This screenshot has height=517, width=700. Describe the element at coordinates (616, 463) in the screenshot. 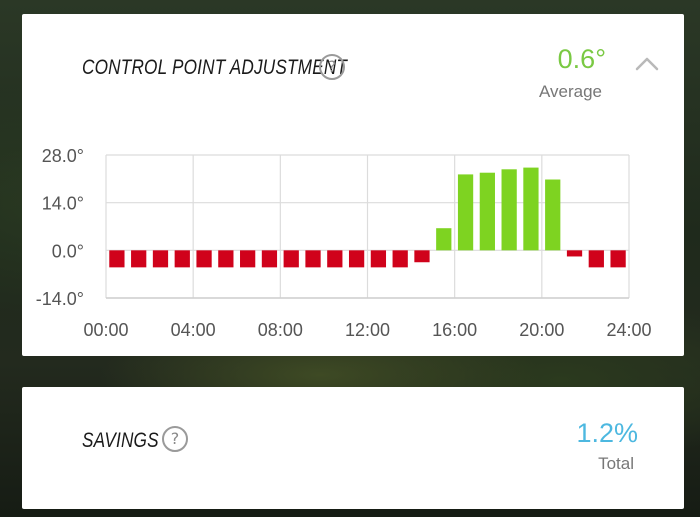

I see `total-label: Total` at that location.